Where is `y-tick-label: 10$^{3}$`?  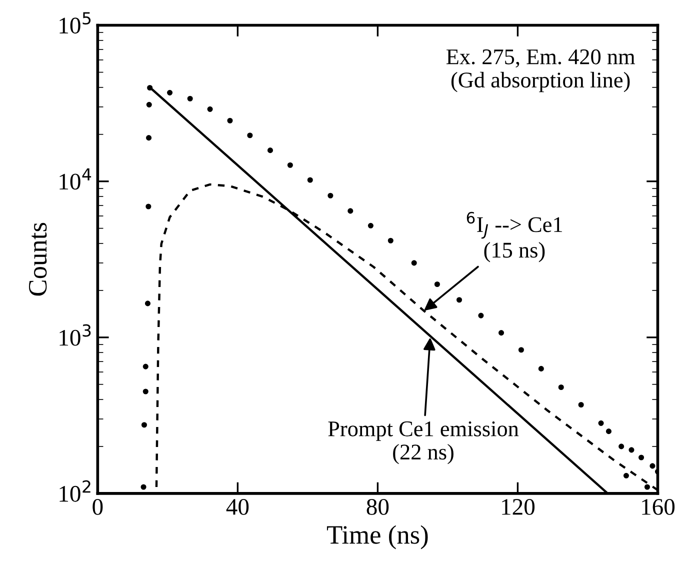 y-tick-label: 10$^{3}$ is located at coordinates (75, 335).